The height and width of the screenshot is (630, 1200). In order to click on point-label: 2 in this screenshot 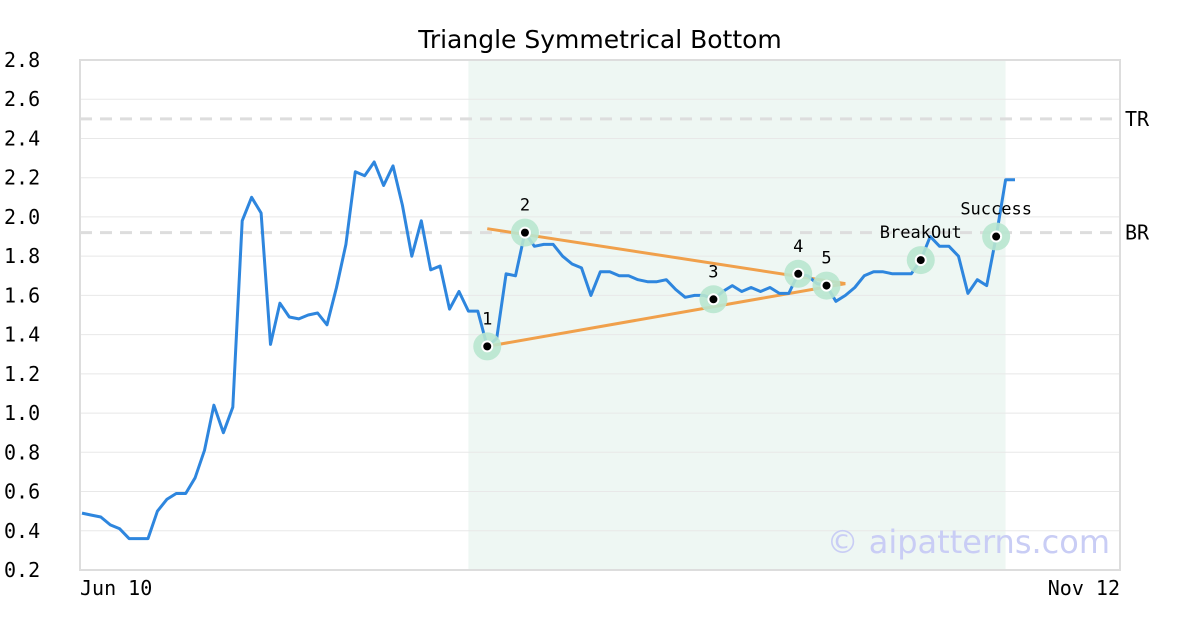, I will do `click(525, 206)`.